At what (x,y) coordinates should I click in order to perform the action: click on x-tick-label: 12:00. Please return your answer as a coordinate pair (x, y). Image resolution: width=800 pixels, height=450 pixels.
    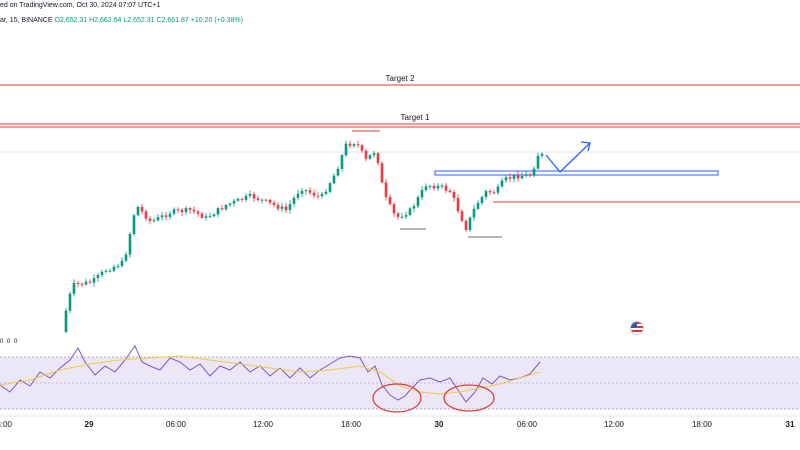
    Looking at the image, I should click on (263, 424).